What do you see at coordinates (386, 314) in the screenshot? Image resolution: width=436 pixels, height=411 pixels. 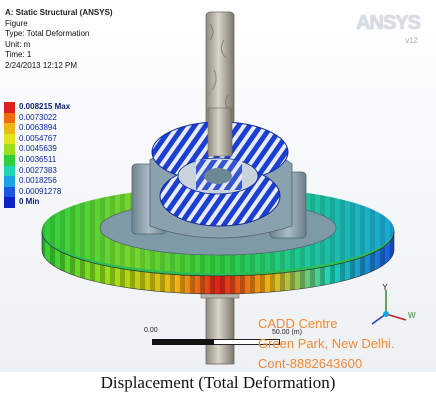 I see `triad-origin` at bounding box center [386, 314].